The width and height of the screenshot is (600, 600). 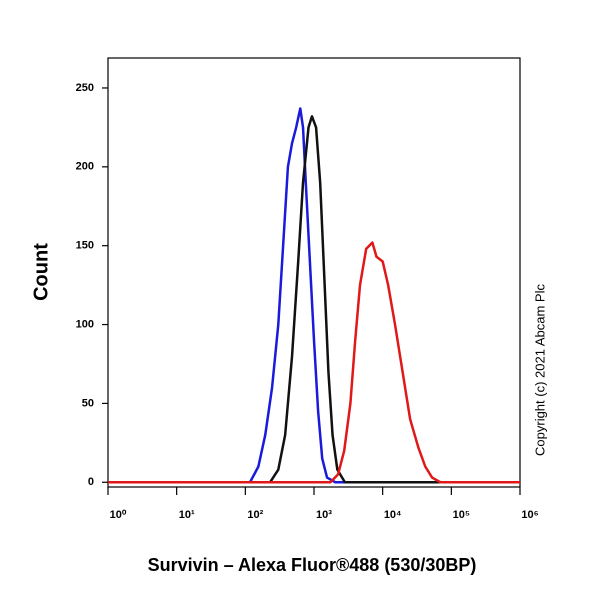 What do you see at coordinates (312, 565) in the screenshot?
I see `x-axis-label: Survivin – Alexa Fluor®488 (530/30BP)` at bounding box center [312, 565].